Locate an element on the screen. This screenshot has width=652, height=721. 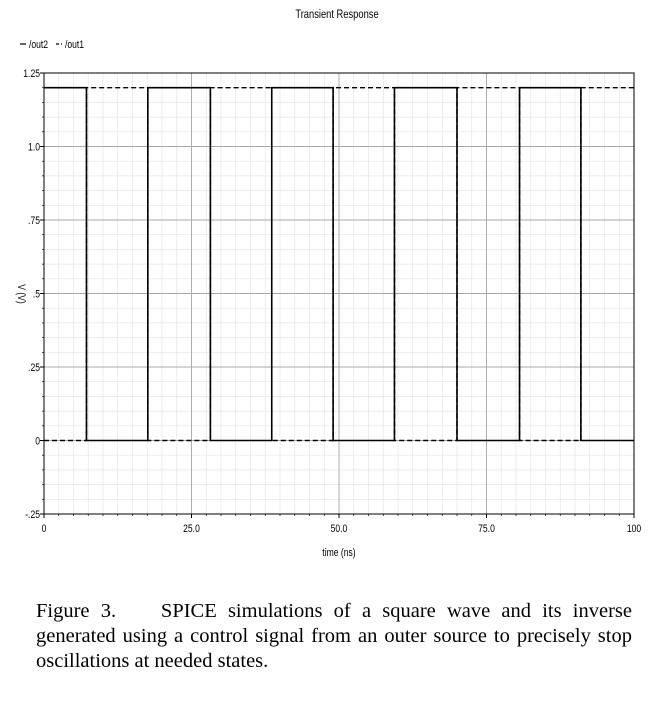
figure-label: Figure 3. is located at coordinates (76, 611).